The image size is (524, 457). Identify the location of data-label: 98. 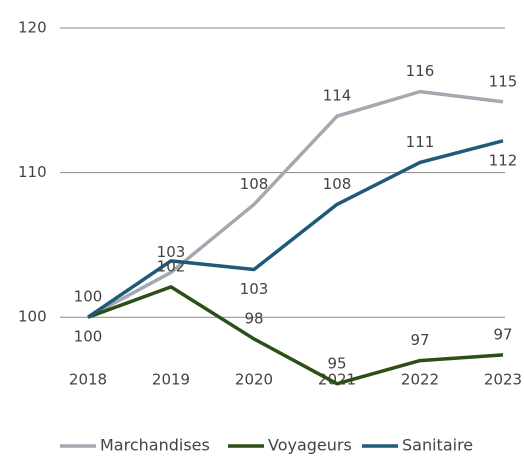
(253, 318).